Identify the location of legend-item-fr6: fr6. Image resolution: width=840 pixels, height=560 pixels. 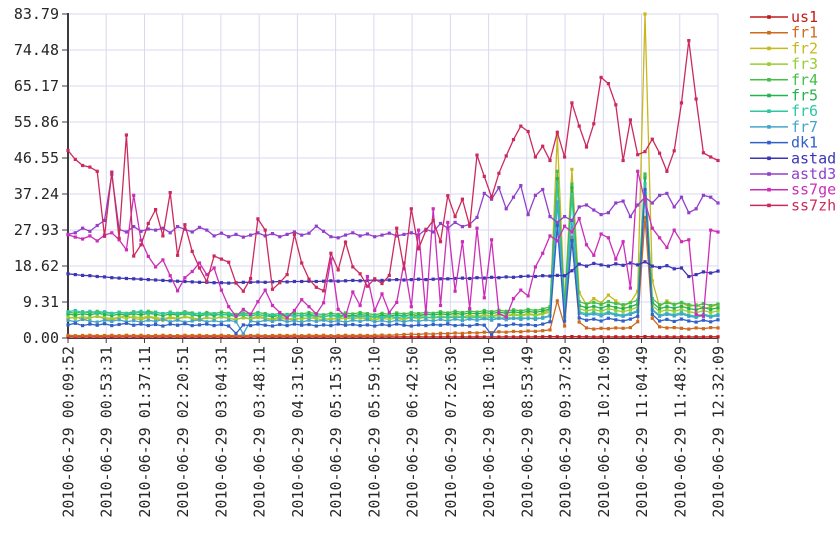
(784, 111).